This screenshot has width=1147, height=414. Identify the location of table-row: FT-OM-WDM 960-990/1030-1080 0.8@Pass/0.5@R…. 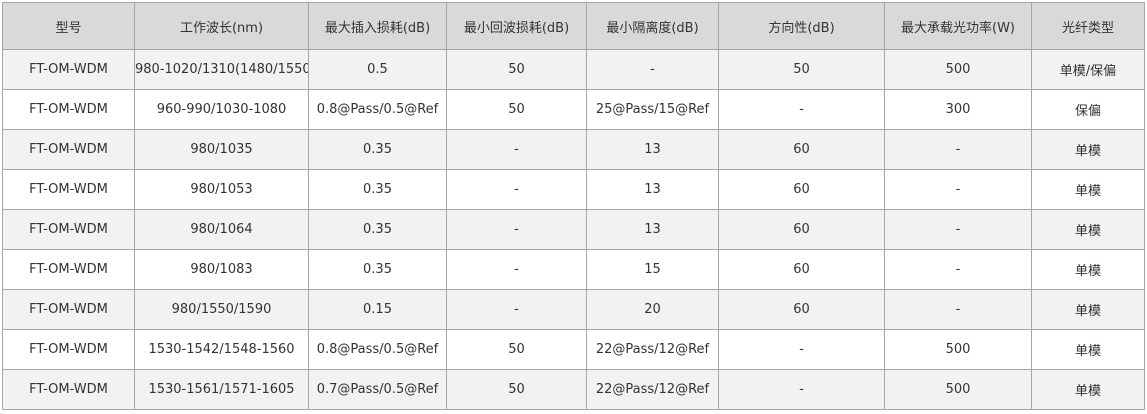
(573, 109).